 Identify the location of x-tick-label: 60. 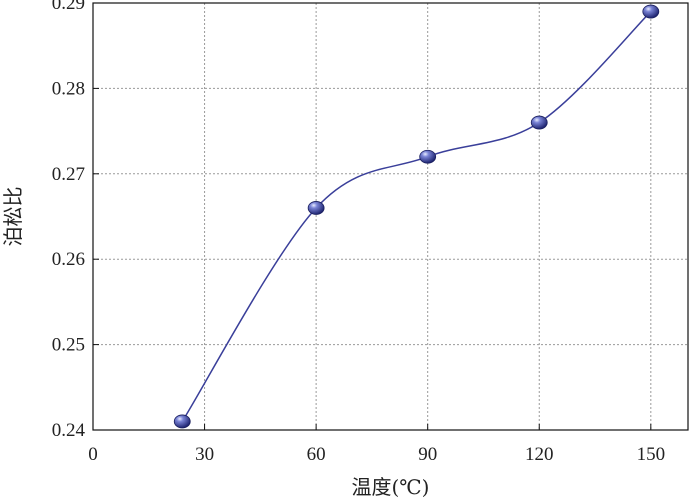
(316, 454).